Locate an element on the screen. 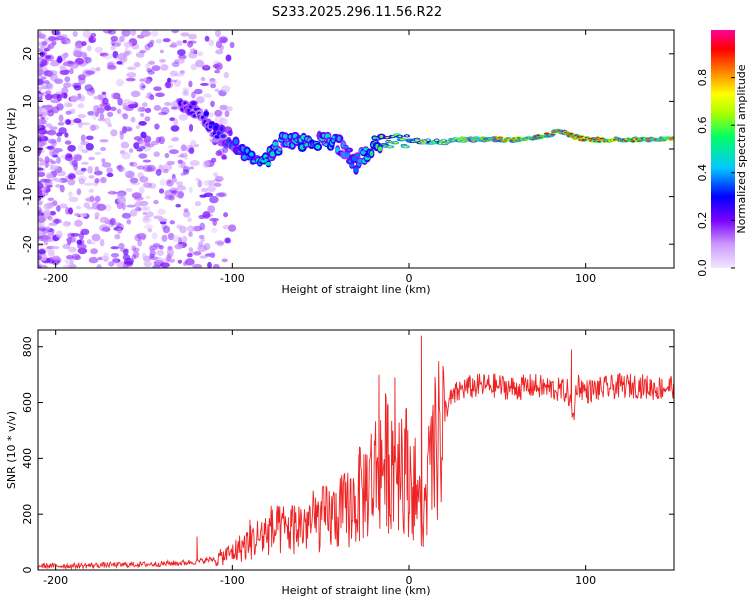  snr-x-tick-label: 0 is located at coordinates (409, 580).